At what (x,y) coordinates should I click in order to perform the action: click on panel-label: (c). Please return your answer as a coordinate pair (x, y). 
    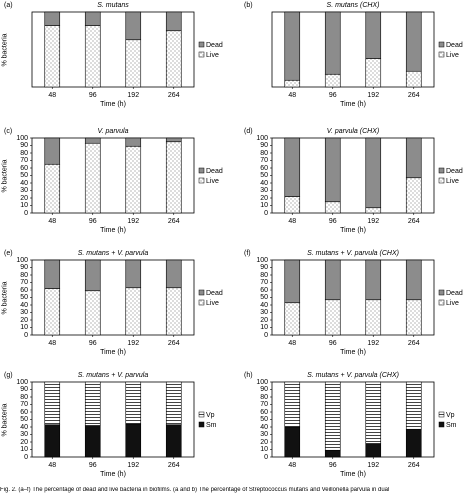
    Looking at the image, I should click on (8, 131).